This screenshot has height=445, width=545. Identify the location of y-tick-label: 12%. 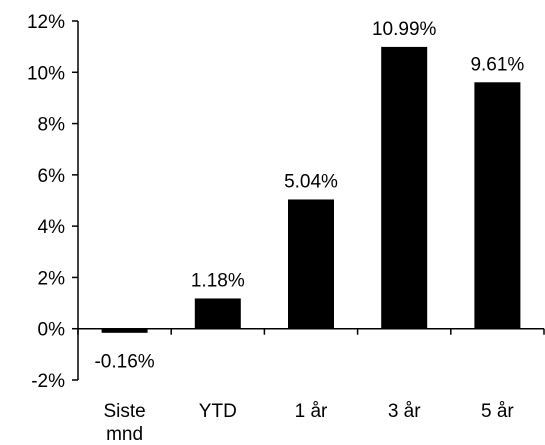
(46, 22).